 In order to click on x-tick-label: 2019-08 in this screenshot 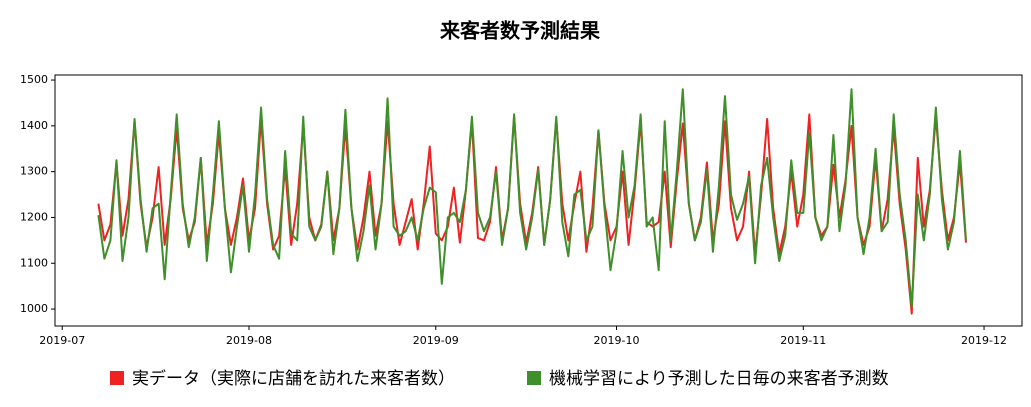, I will do `click(249, 340)`.